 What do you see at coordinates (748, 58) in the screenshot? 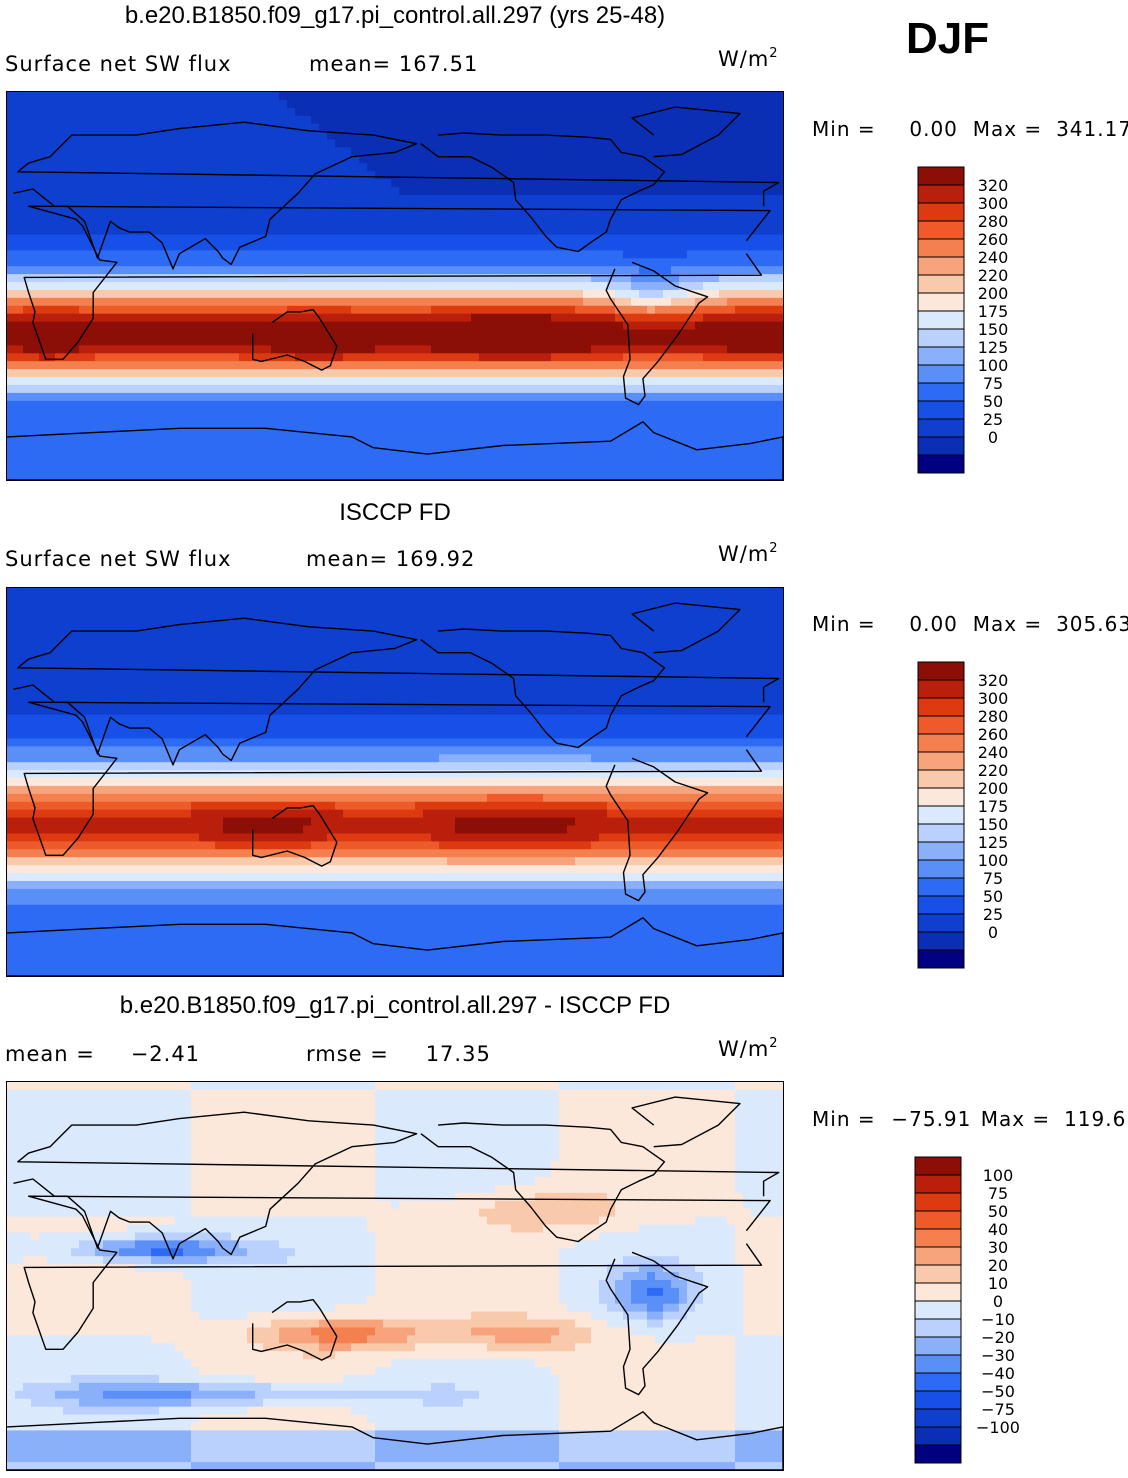
I see `panel1-units: W/m2` at bounding box center [748, 58].